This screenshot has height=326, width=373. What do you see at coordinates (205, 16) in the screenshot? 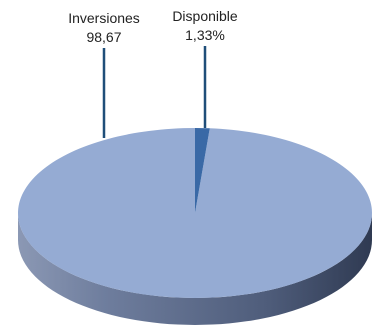
I see `label-disponible-name: Disponible` at bounding box center [205, 16].